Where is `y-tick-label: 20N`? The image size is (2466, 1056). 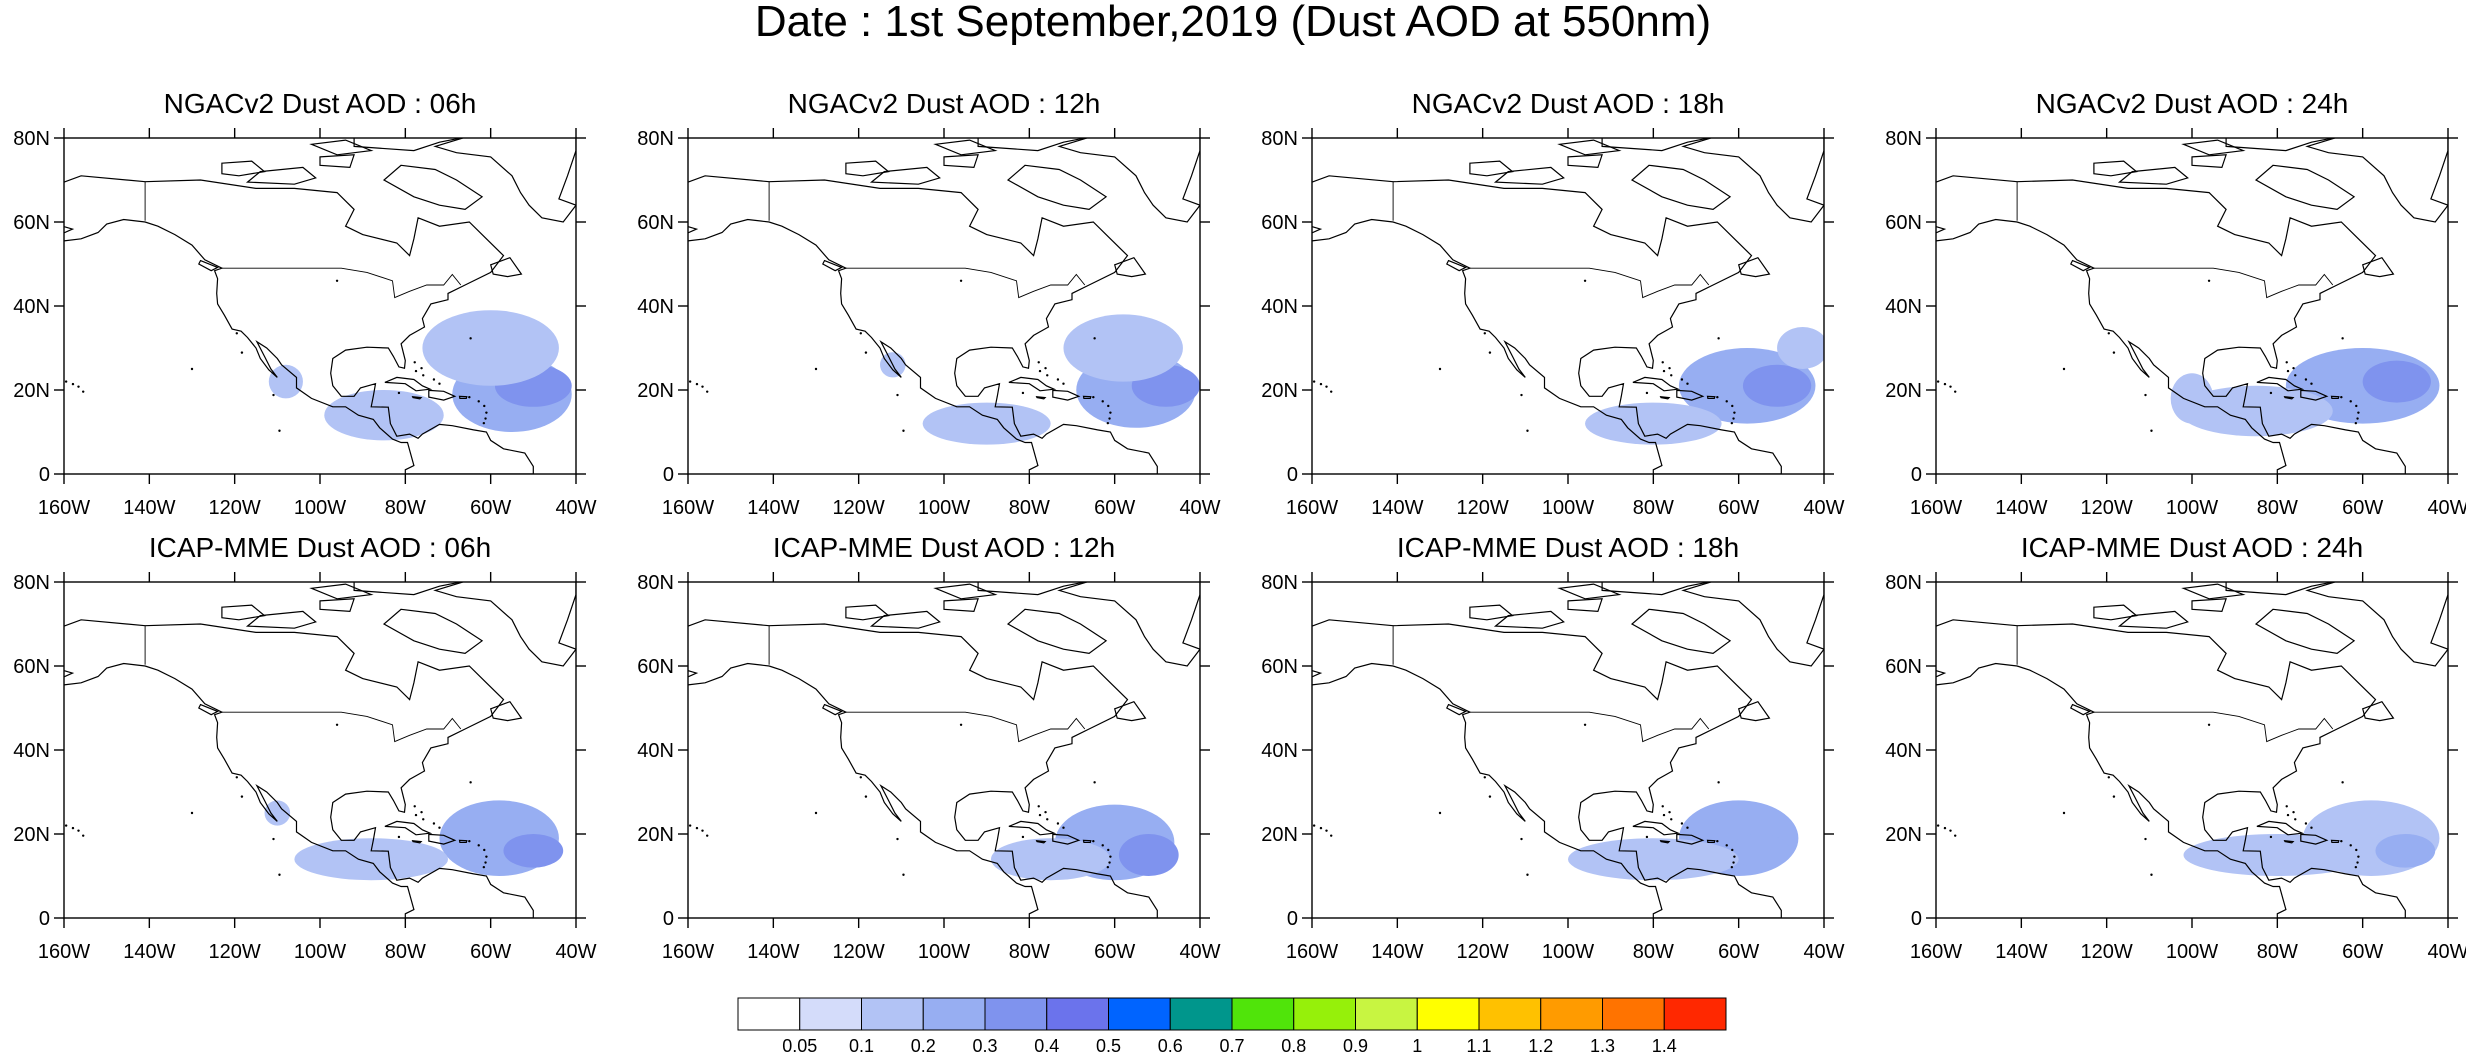
y-tick-label: 20N is located at coordinates (655, 391).